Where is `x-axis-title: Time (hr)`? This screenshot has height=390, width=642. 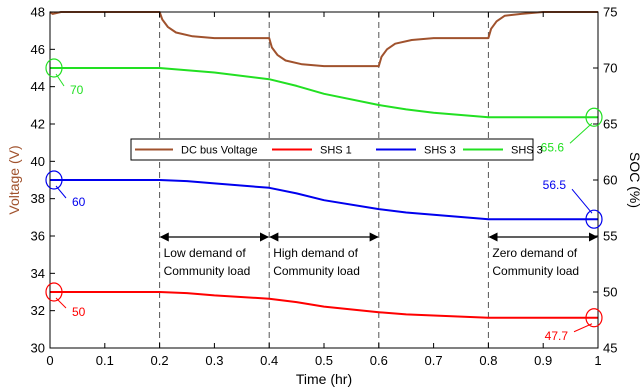
x-axis-title: Time (hr) is located at coordinates (324, 379).